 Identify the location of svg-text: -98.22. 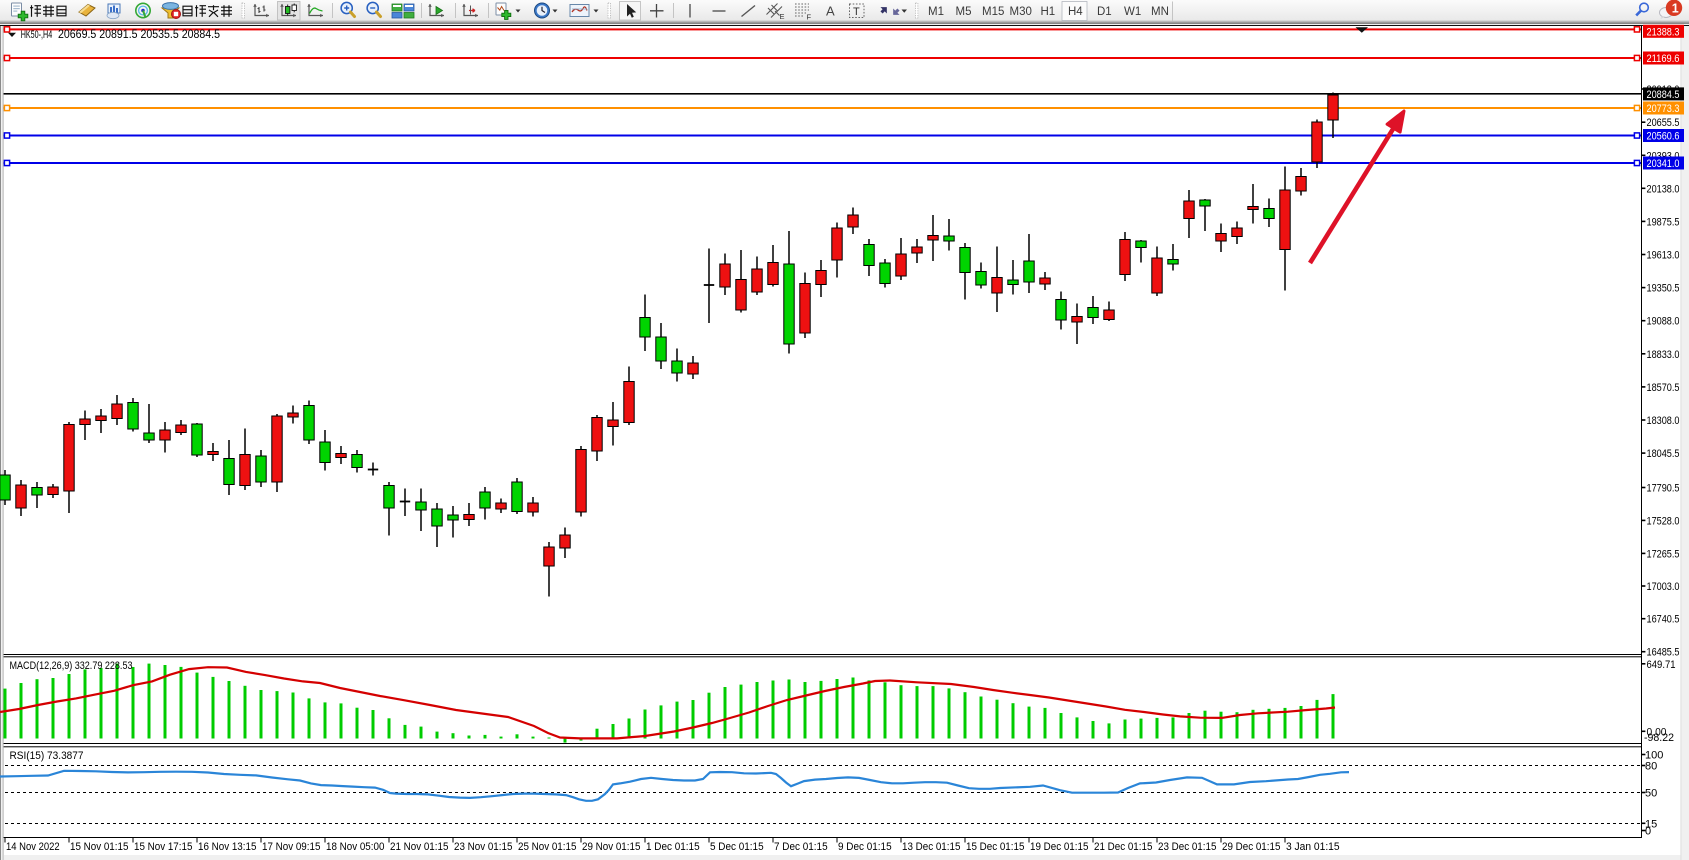
(1659, 738).